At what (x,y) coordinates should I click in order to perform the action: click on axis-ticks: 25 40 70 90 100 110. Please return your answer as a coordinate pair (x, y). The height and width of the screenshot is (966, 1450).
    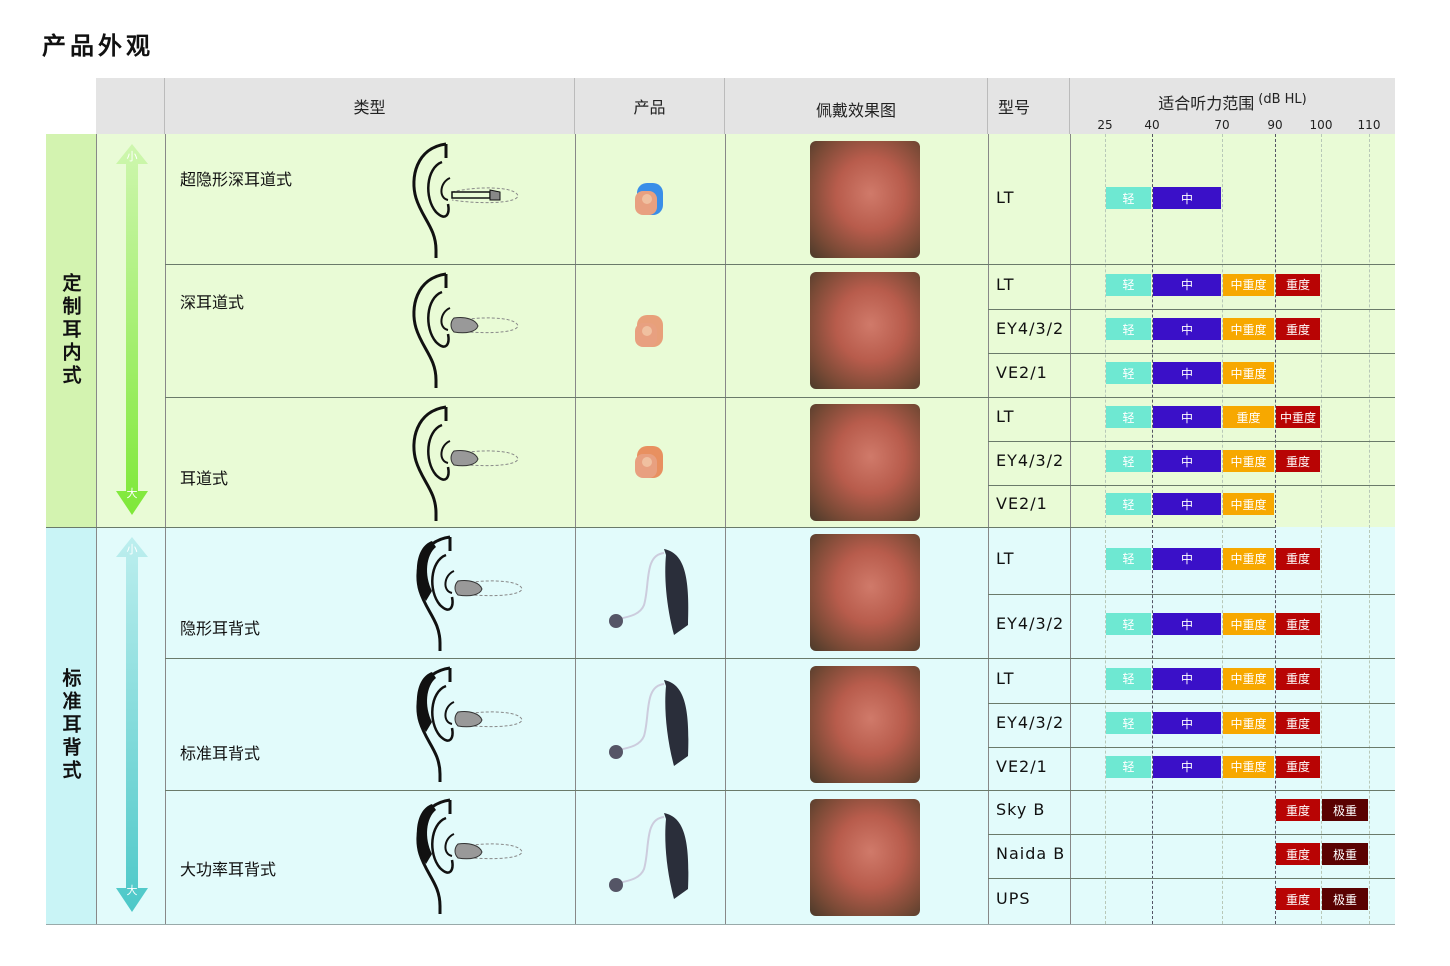
    Looking at the image, I should click on (1232, 106).